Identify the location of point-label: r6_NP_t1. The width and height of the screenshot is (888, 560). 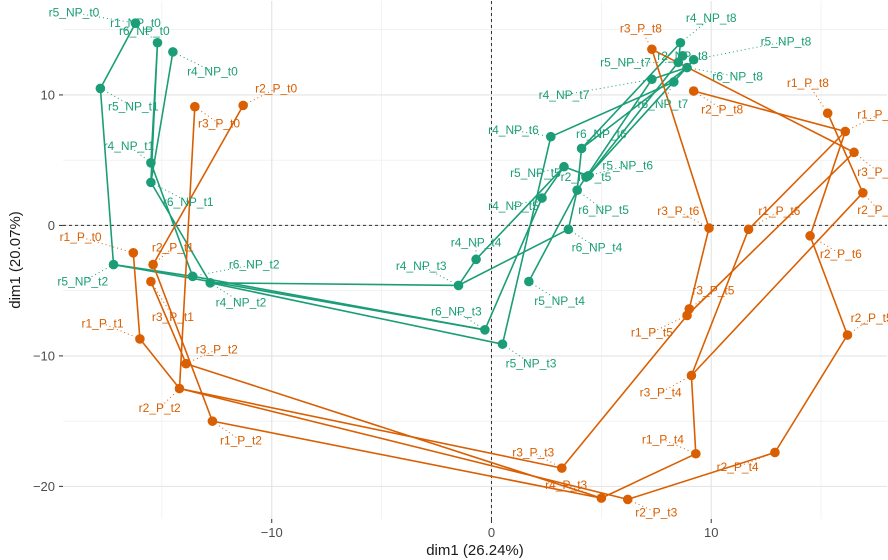
(188, 202).